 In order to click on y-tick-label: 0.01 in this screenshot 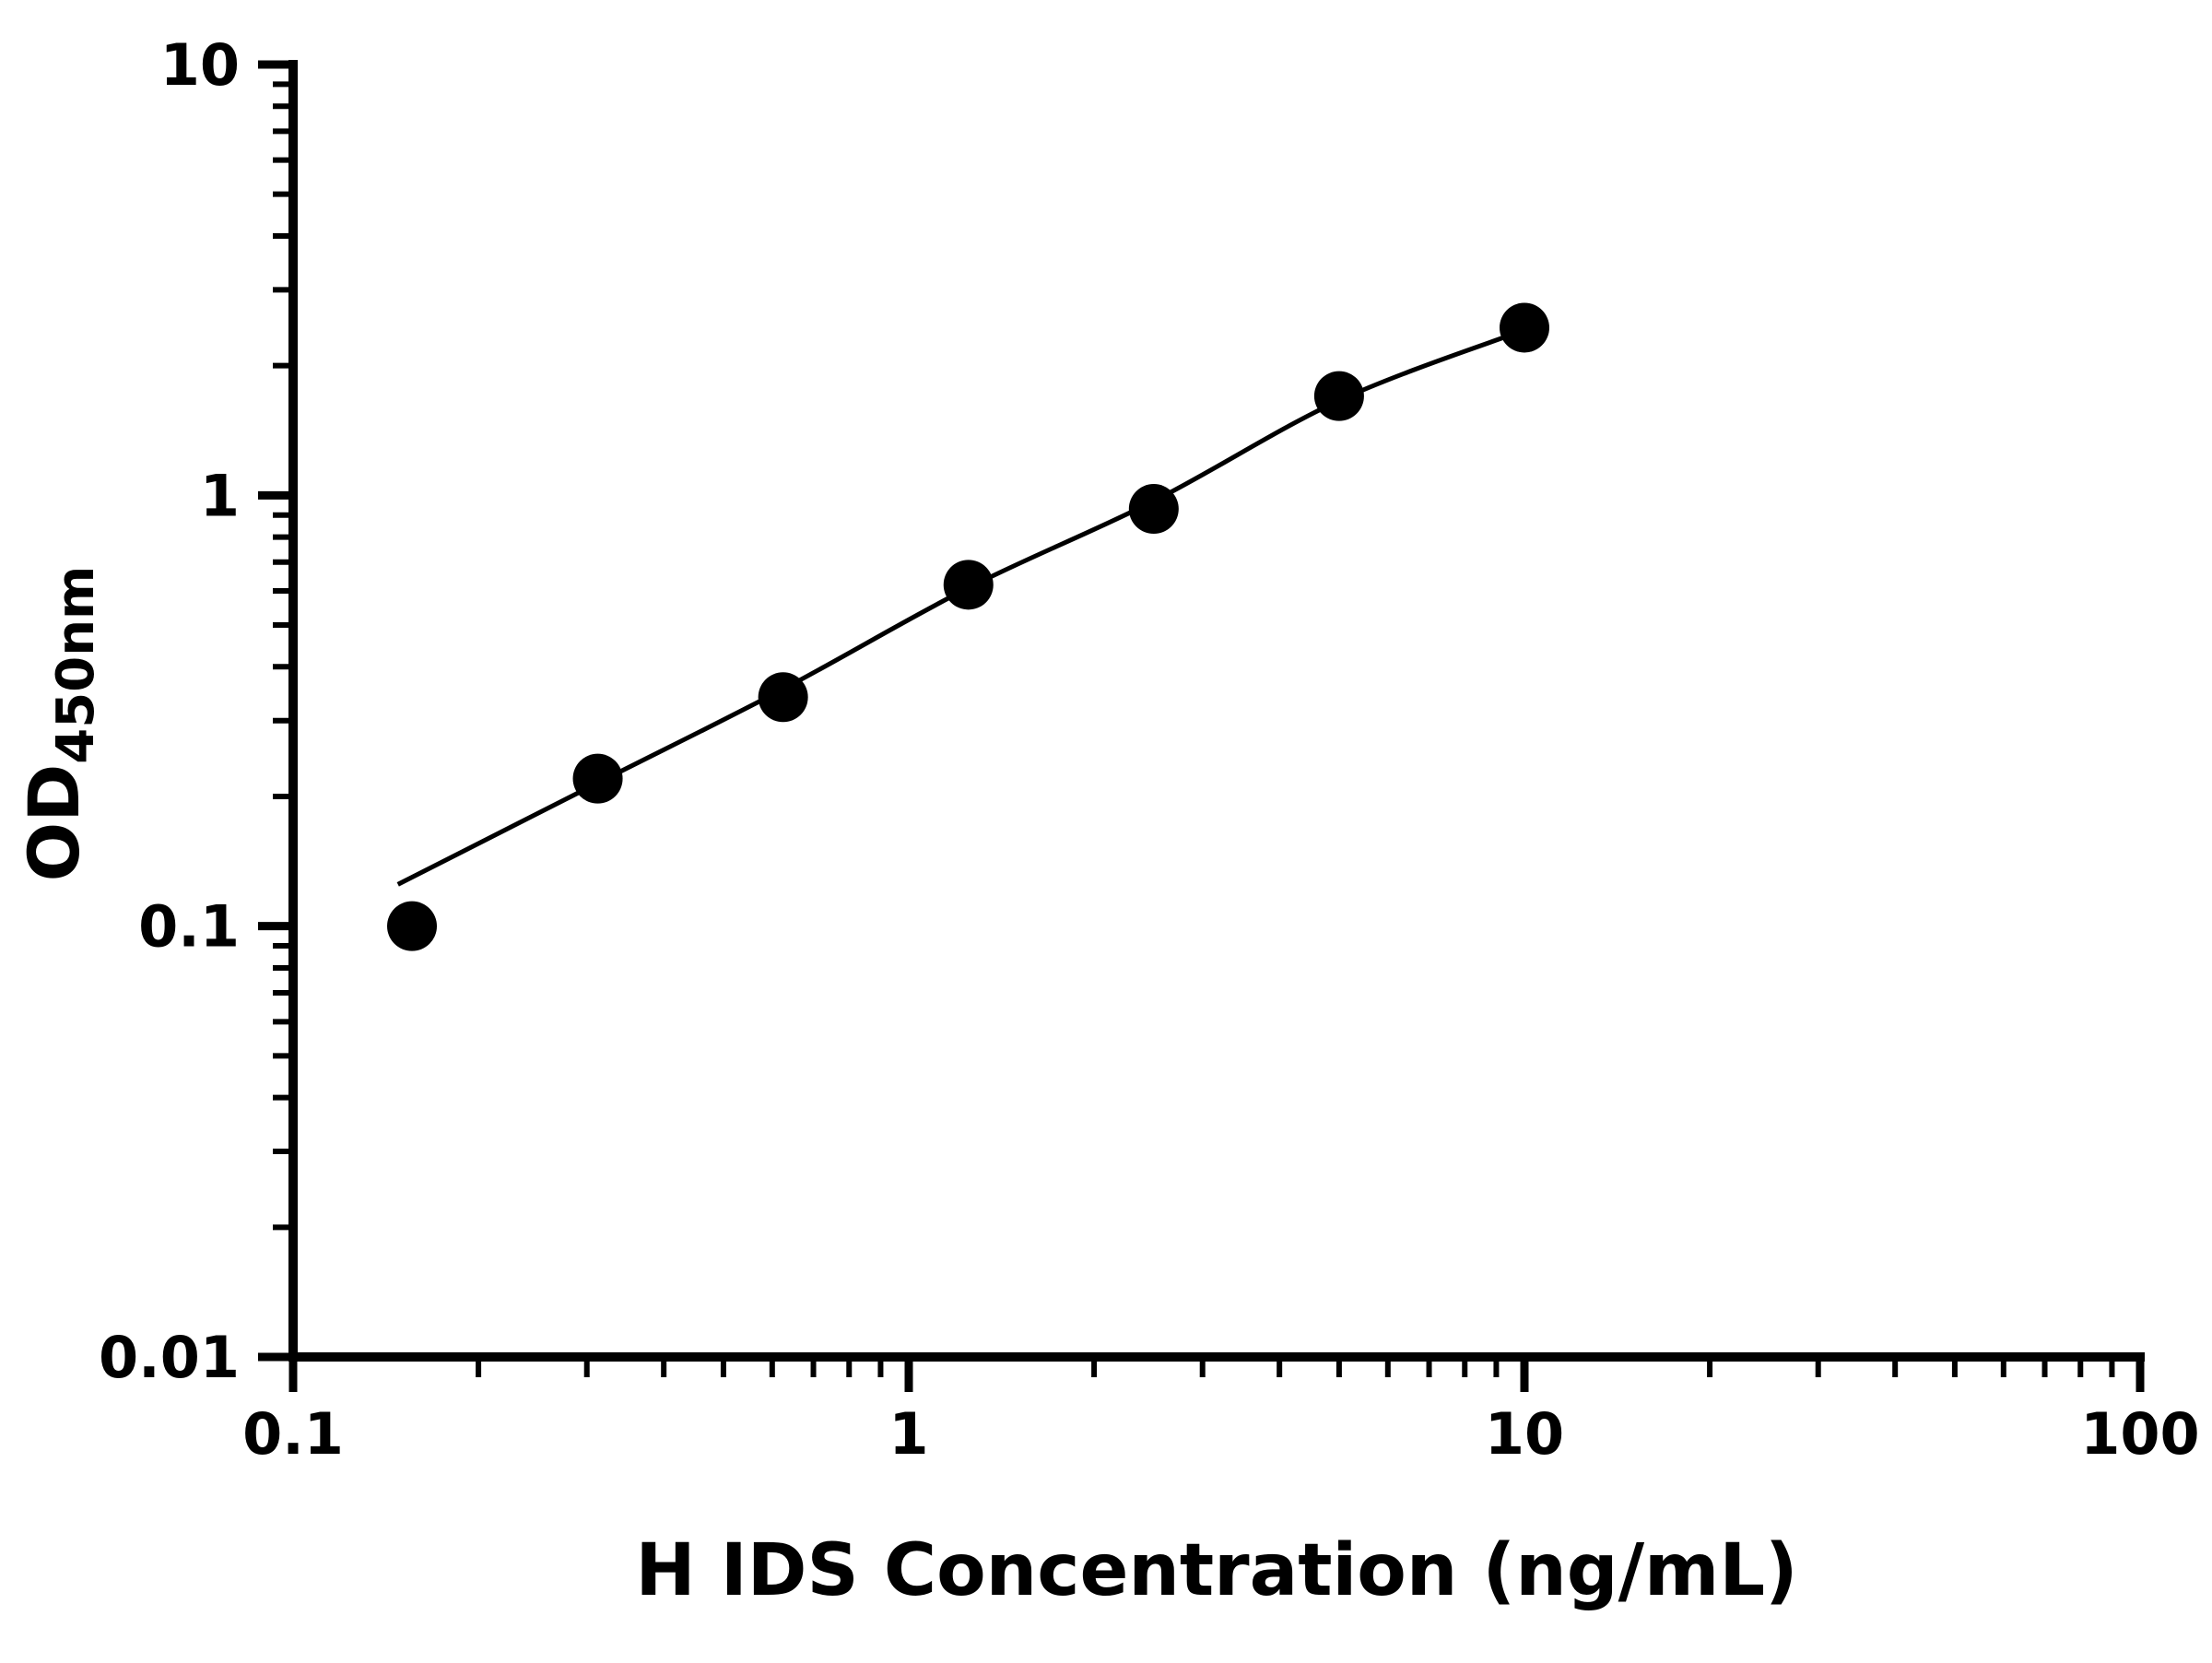, I will do `click(169, 1357)`.